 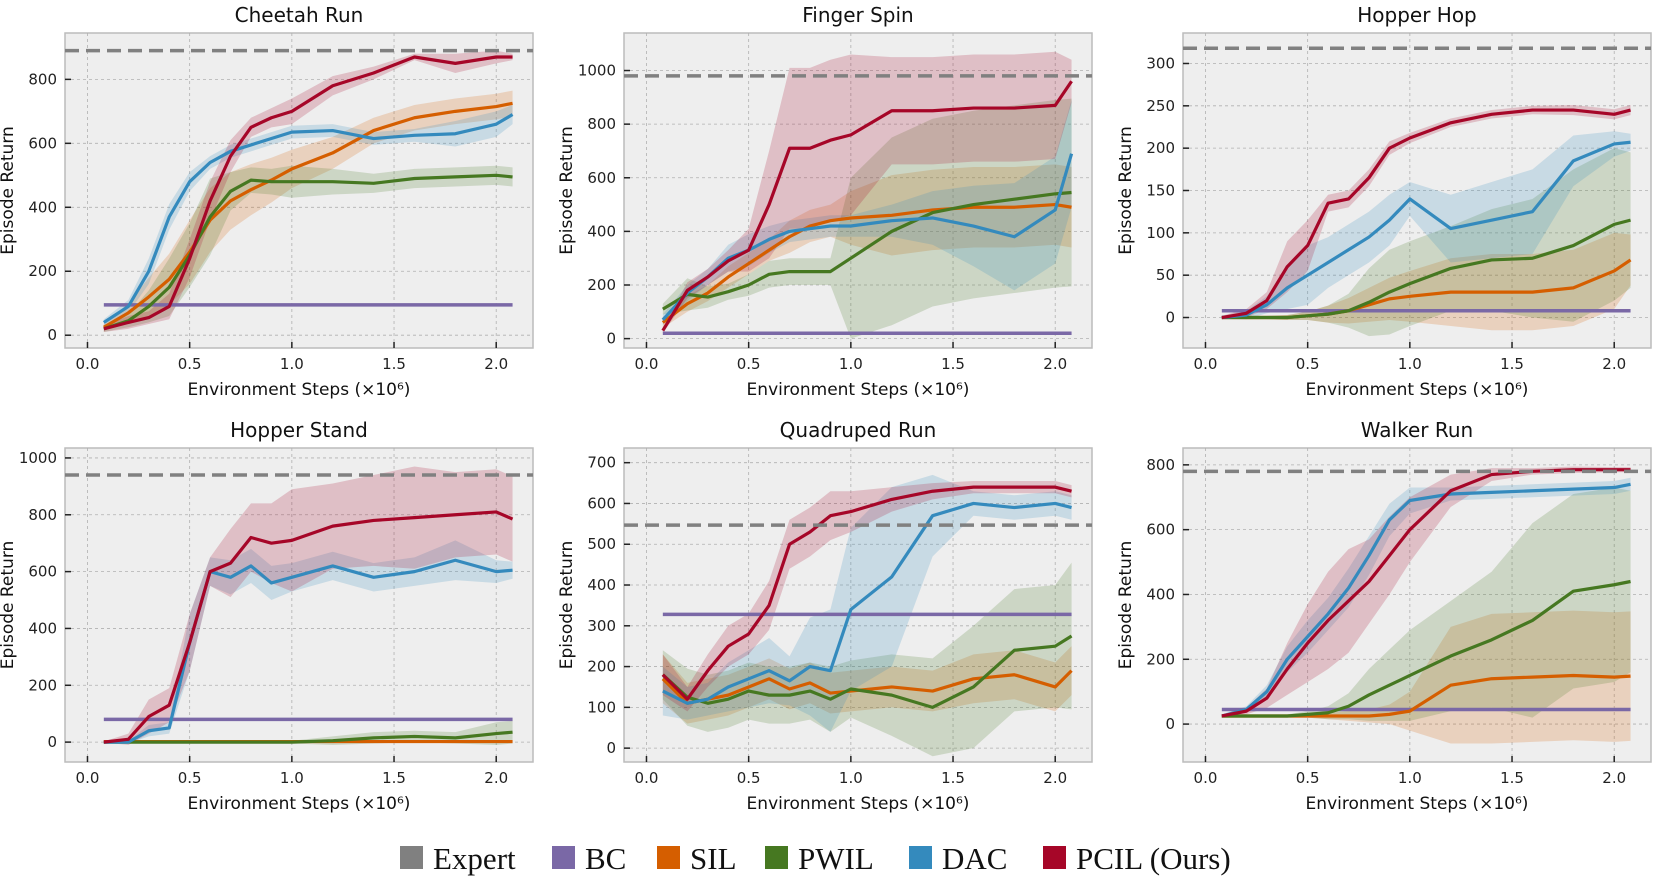 What do you see at coordinates (815, 858) in the screenshot?
I see `legend: Expert BC SIL PWIL DAC PCIL (Ours)` at bounding box center [815, 858].